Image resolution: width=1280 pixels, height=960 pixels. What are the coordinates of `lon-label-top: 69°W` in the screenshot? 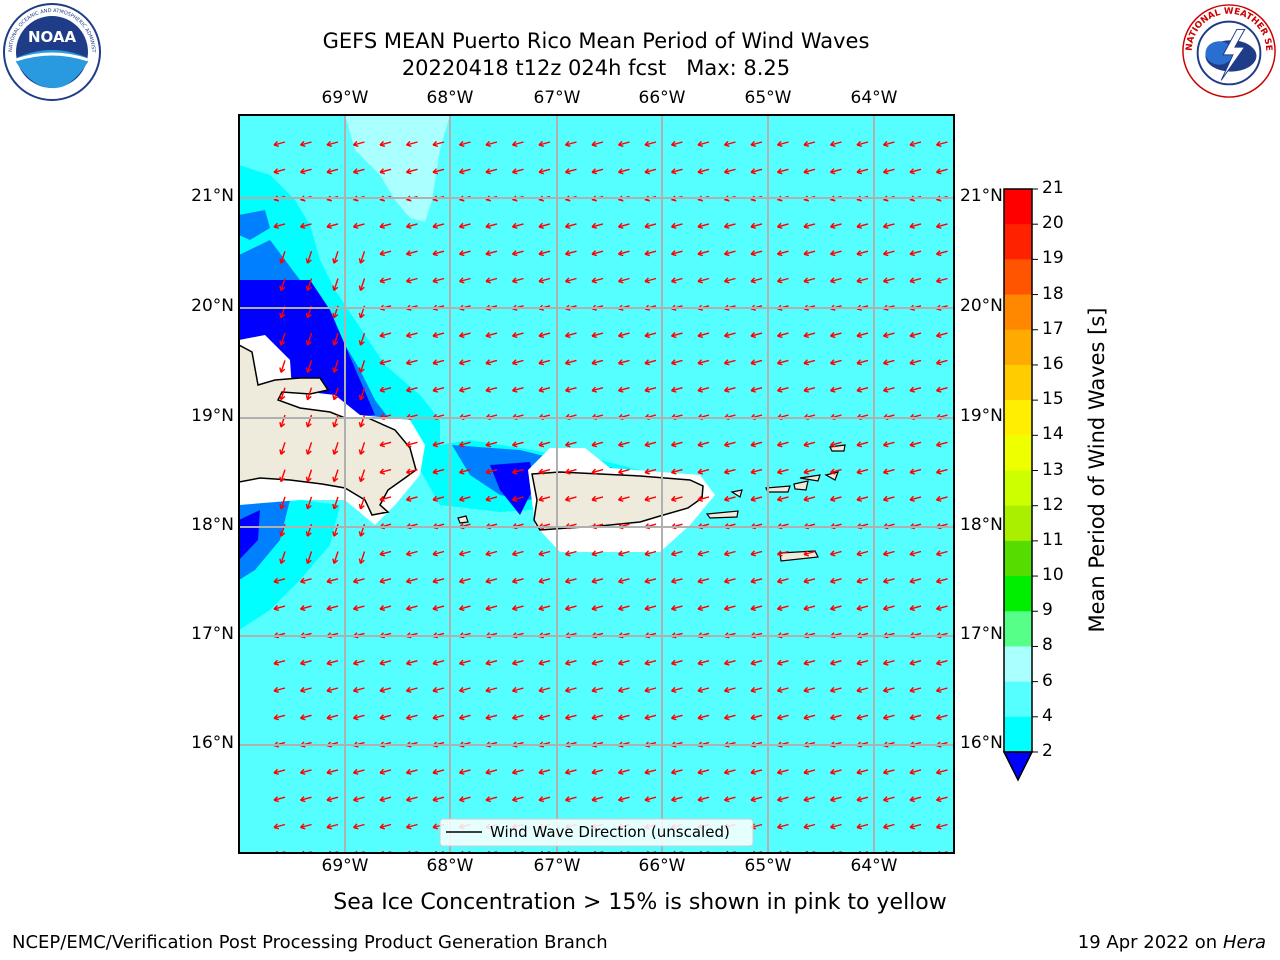 It's located at (345, 98).